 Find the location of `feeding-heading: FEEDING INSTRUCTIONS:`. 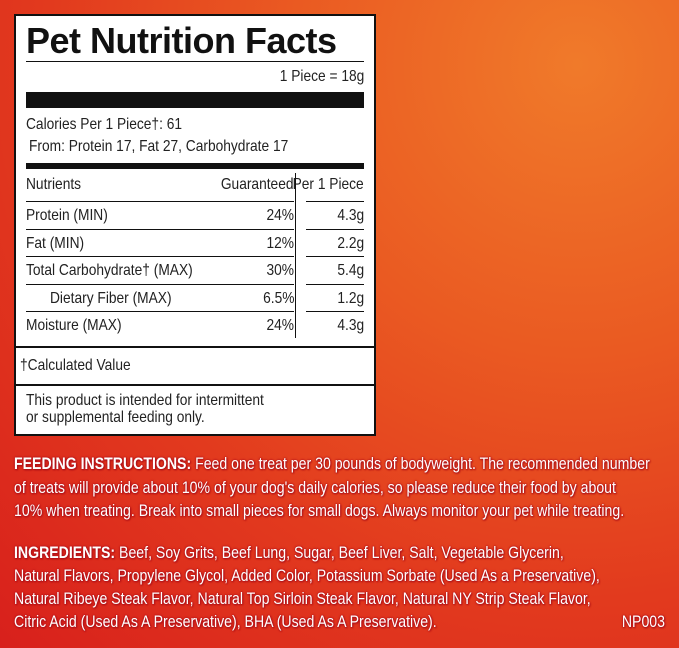

feeding-heading: FEEDING INSTRUCTIONS: is located at coordinates (103, 463).